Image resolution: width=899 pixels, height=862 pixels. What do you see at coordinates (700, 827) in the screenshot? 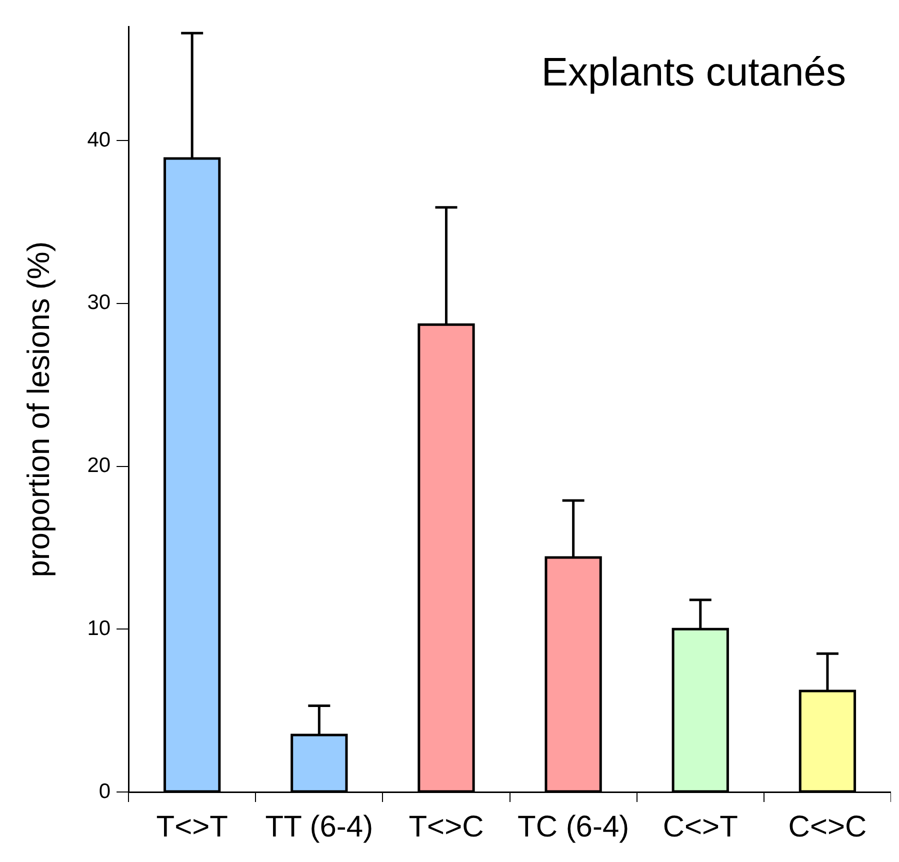
I see `x-tick-label: C<>T` at bounding box center [700, 827].